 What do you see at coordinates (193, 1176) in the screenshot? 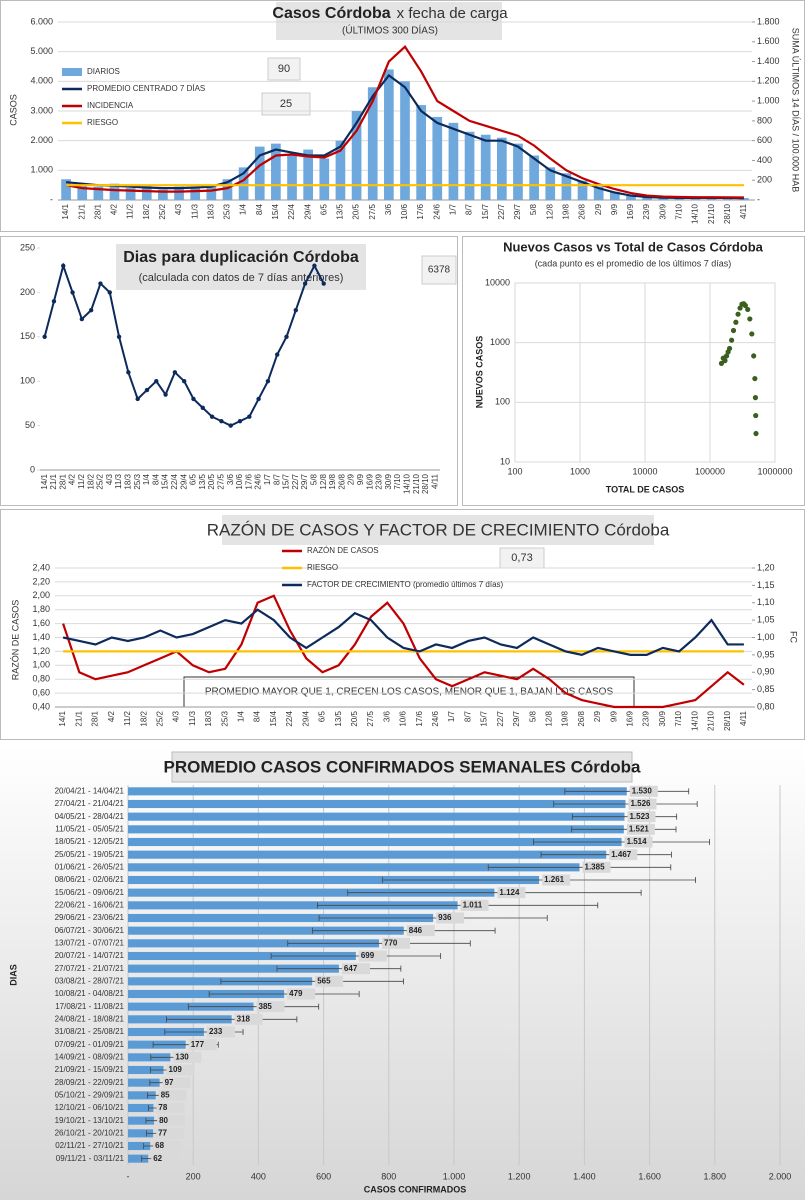
I see `x-tick-label: 200` at bounding box center [193, 1176].